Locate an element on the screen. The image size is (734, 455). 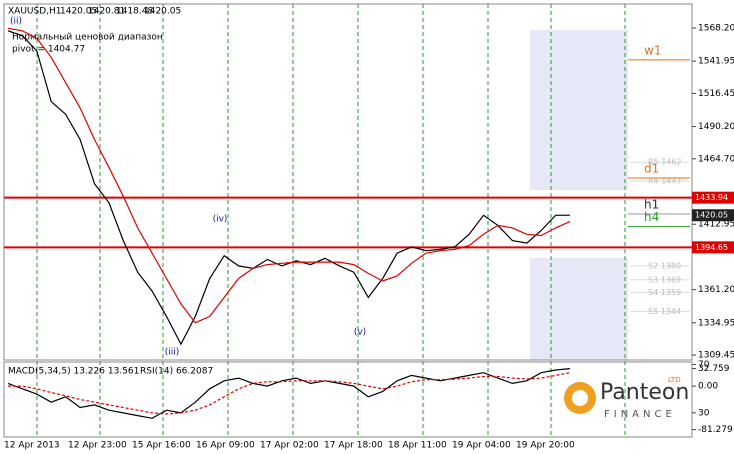
logo-name: Panteon is located at coordinates (644, 392).